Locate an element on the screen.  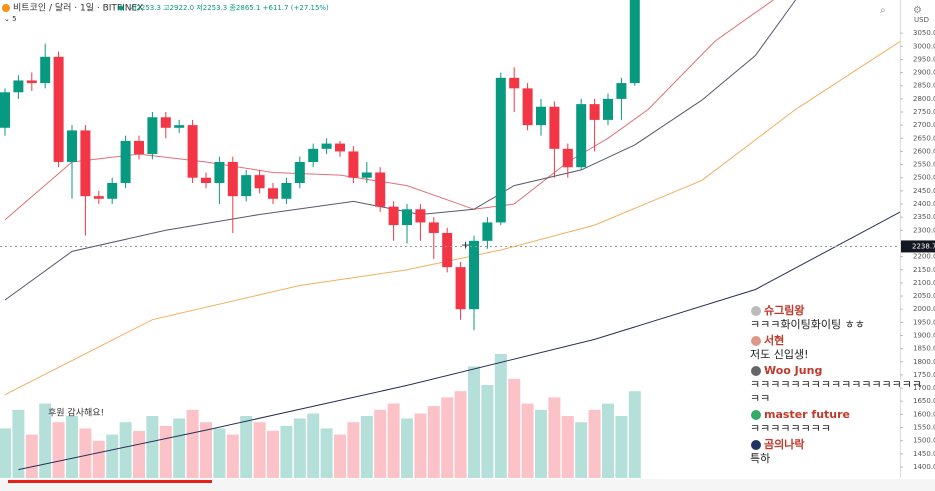
y-tick-label: 2800.0 is located at coordinates (924, 99).